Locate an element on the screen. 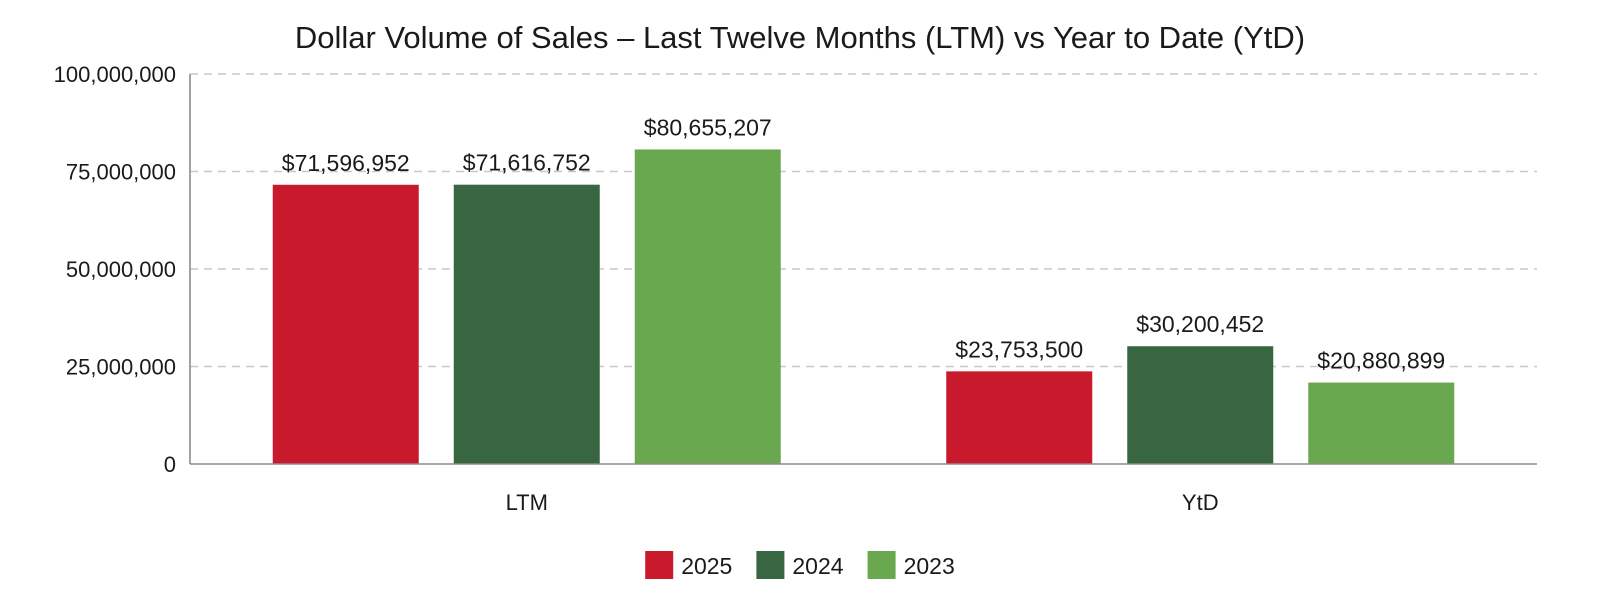 The image size is (1600, 614). data-label: $80,655,207 is located at coordinates (708, 127).